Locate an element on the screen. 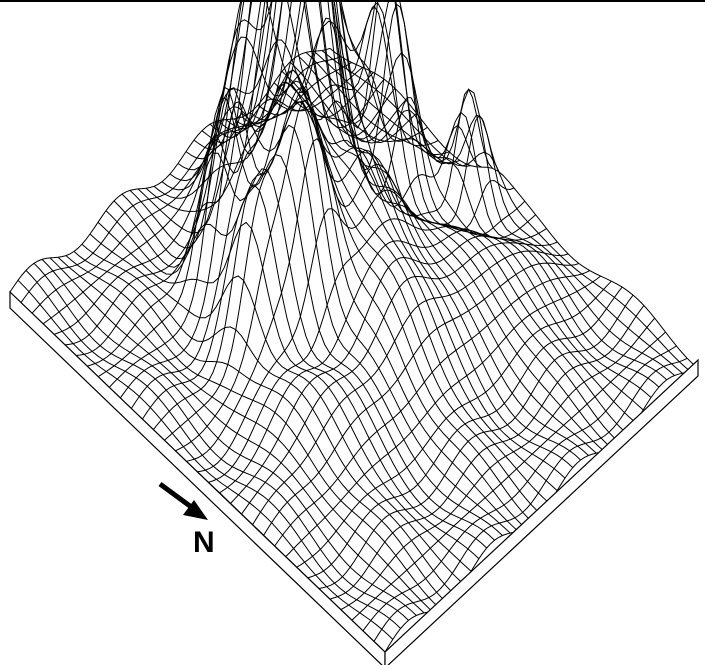 The width and height of the screenshot is (705, 665). arrow-south-east-icon is located at coordinates (183, 500).